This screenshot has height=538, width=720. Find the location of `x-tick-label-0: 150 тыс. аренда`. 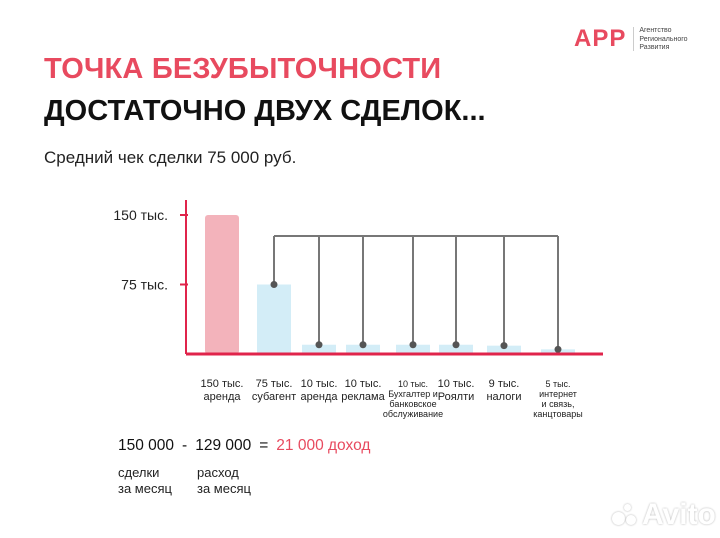

x-tick-label-0: 150 тыс. аренда is located at coordinates (222, 390).